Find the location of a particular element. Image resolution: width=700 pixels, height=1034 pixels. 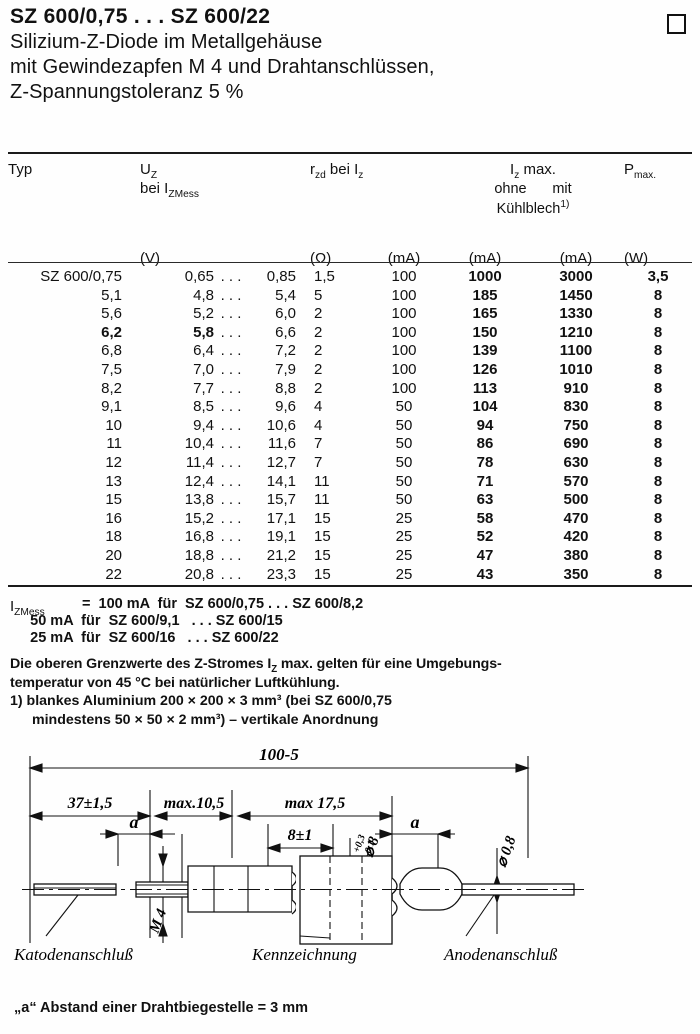

cell-mit: 3000 is located at coordinates (576, 276).